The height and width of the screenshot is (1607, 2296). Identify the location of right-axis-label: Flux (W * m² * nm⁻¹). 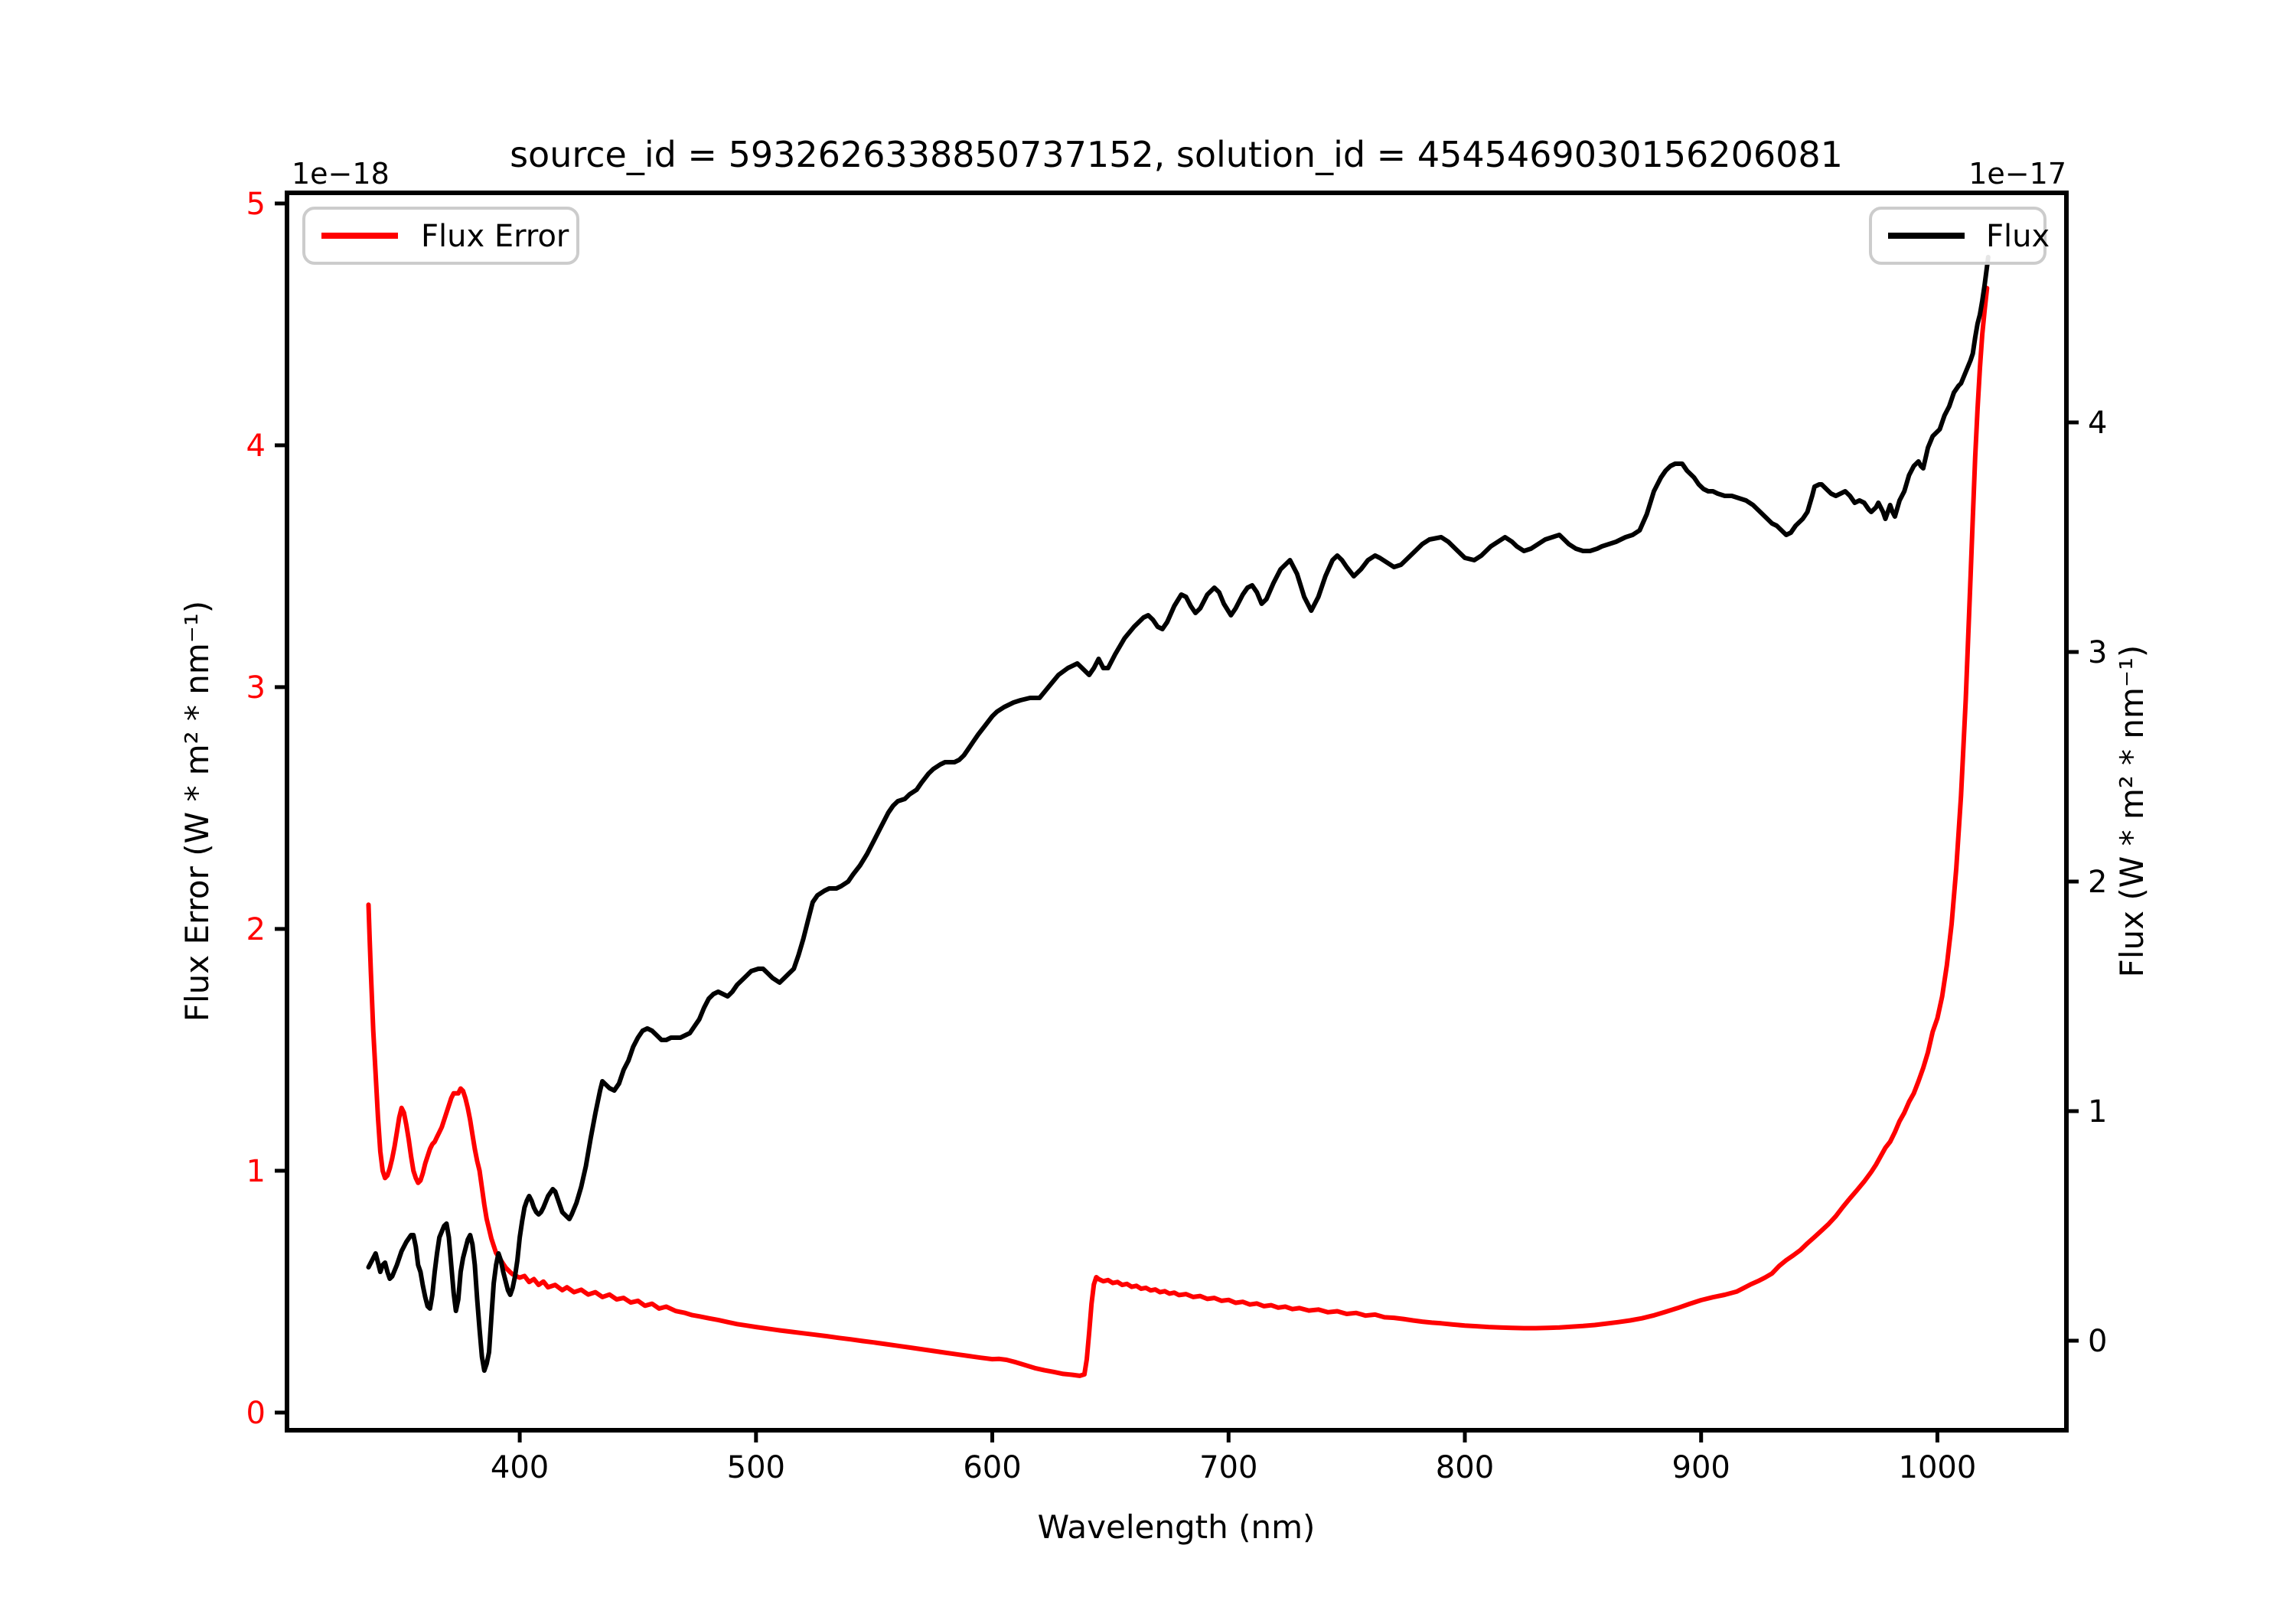
(2132, 811).